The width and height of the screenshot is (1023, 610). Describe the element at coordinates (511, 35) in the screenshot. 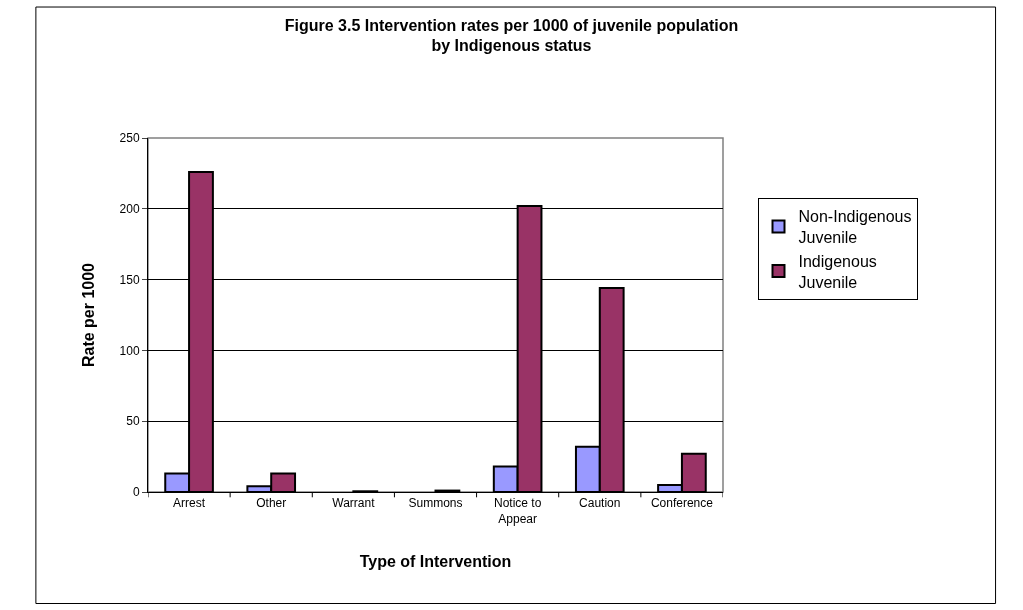

I see `chart-title: Figure 3.5 Intervention rates per 1000 of juvenile population by Indigenous status` at that location.